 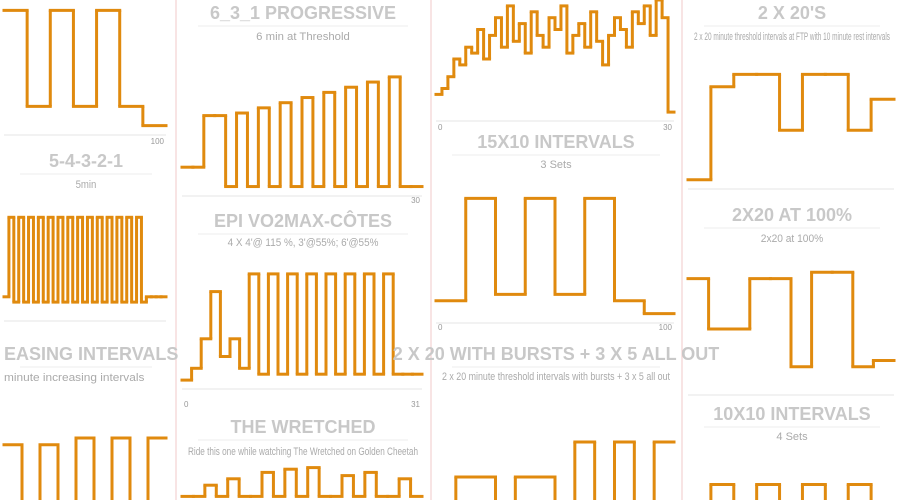 What do you see at coordinates (556, 354) in the screenshot?
I see `card-title: 2 X 20 WITH BURSTS + 3 X 5 ALL OUT` at bounding box center [556, 354].